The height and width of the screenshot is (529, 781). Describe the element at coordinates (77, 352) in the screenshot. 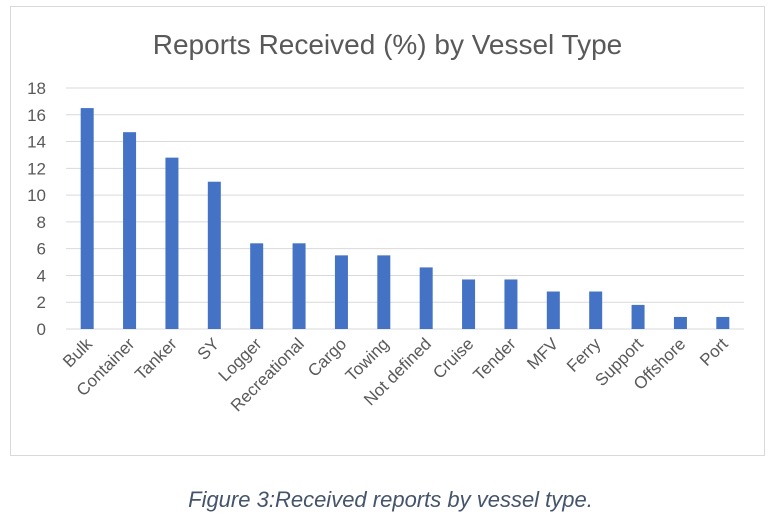

I see `x-tick-label: Bulk` at that location.